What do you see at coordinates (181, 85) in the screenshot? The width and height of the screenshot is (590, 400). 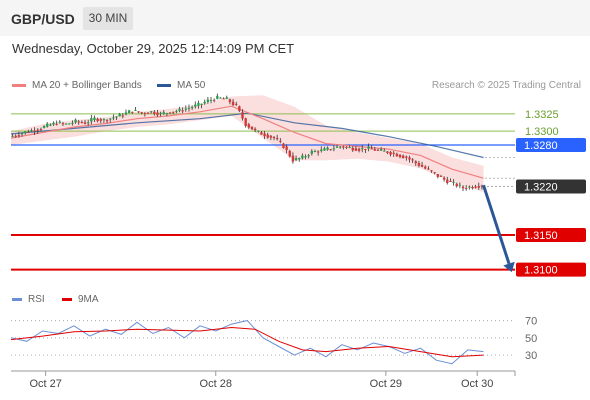 I see `legend-ma50: MA 50` at bounding box center [181, 85].